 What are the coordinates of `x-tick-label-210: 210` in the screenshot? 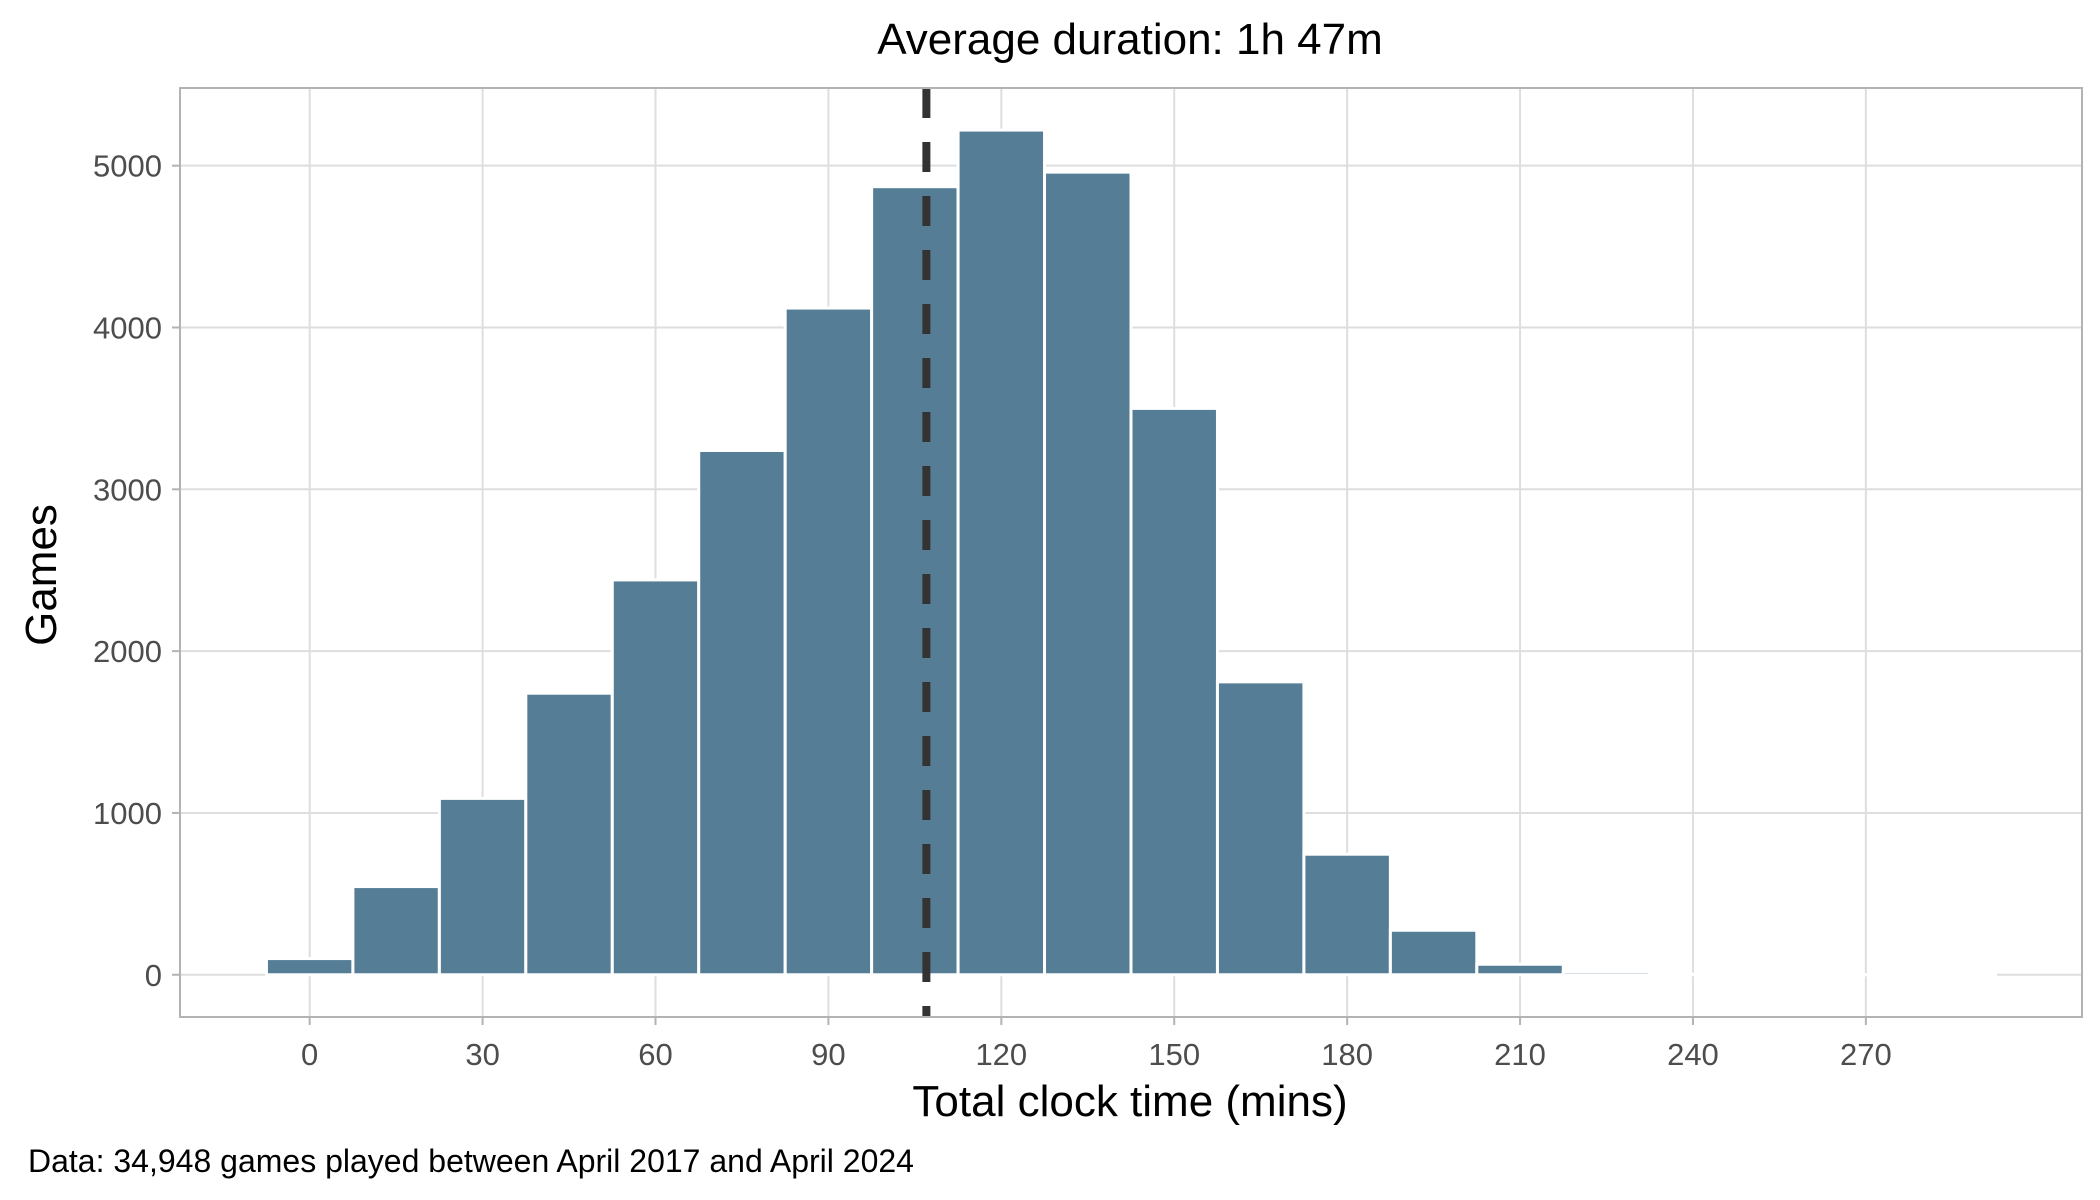 It's located at (1520, 1054).